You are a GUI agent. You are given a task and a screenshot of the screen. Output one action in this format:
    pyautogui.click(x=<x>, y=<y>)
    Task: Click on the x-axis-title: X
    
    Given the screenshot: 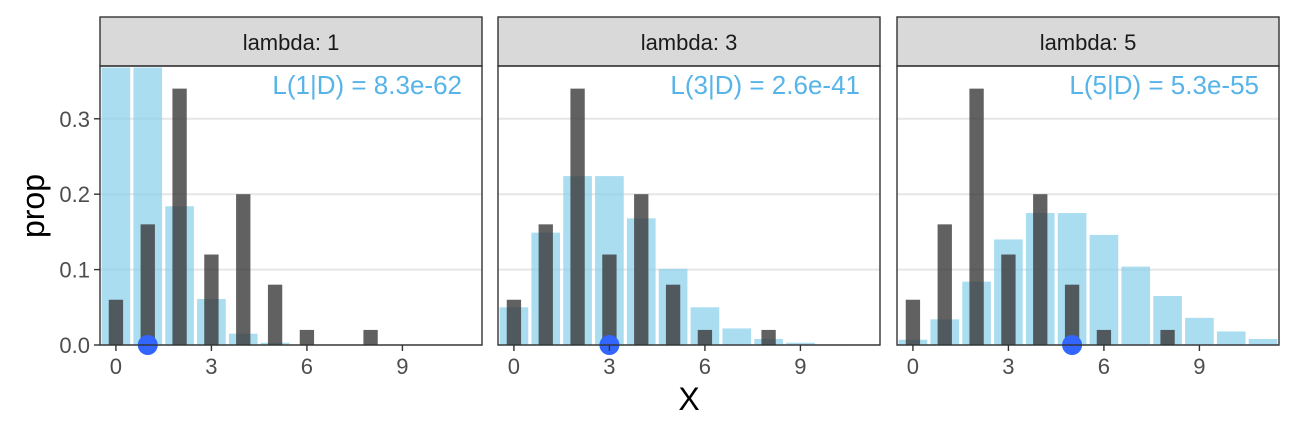 What is the action you would take?
    pyautogui.click(x=688, y=399)
    